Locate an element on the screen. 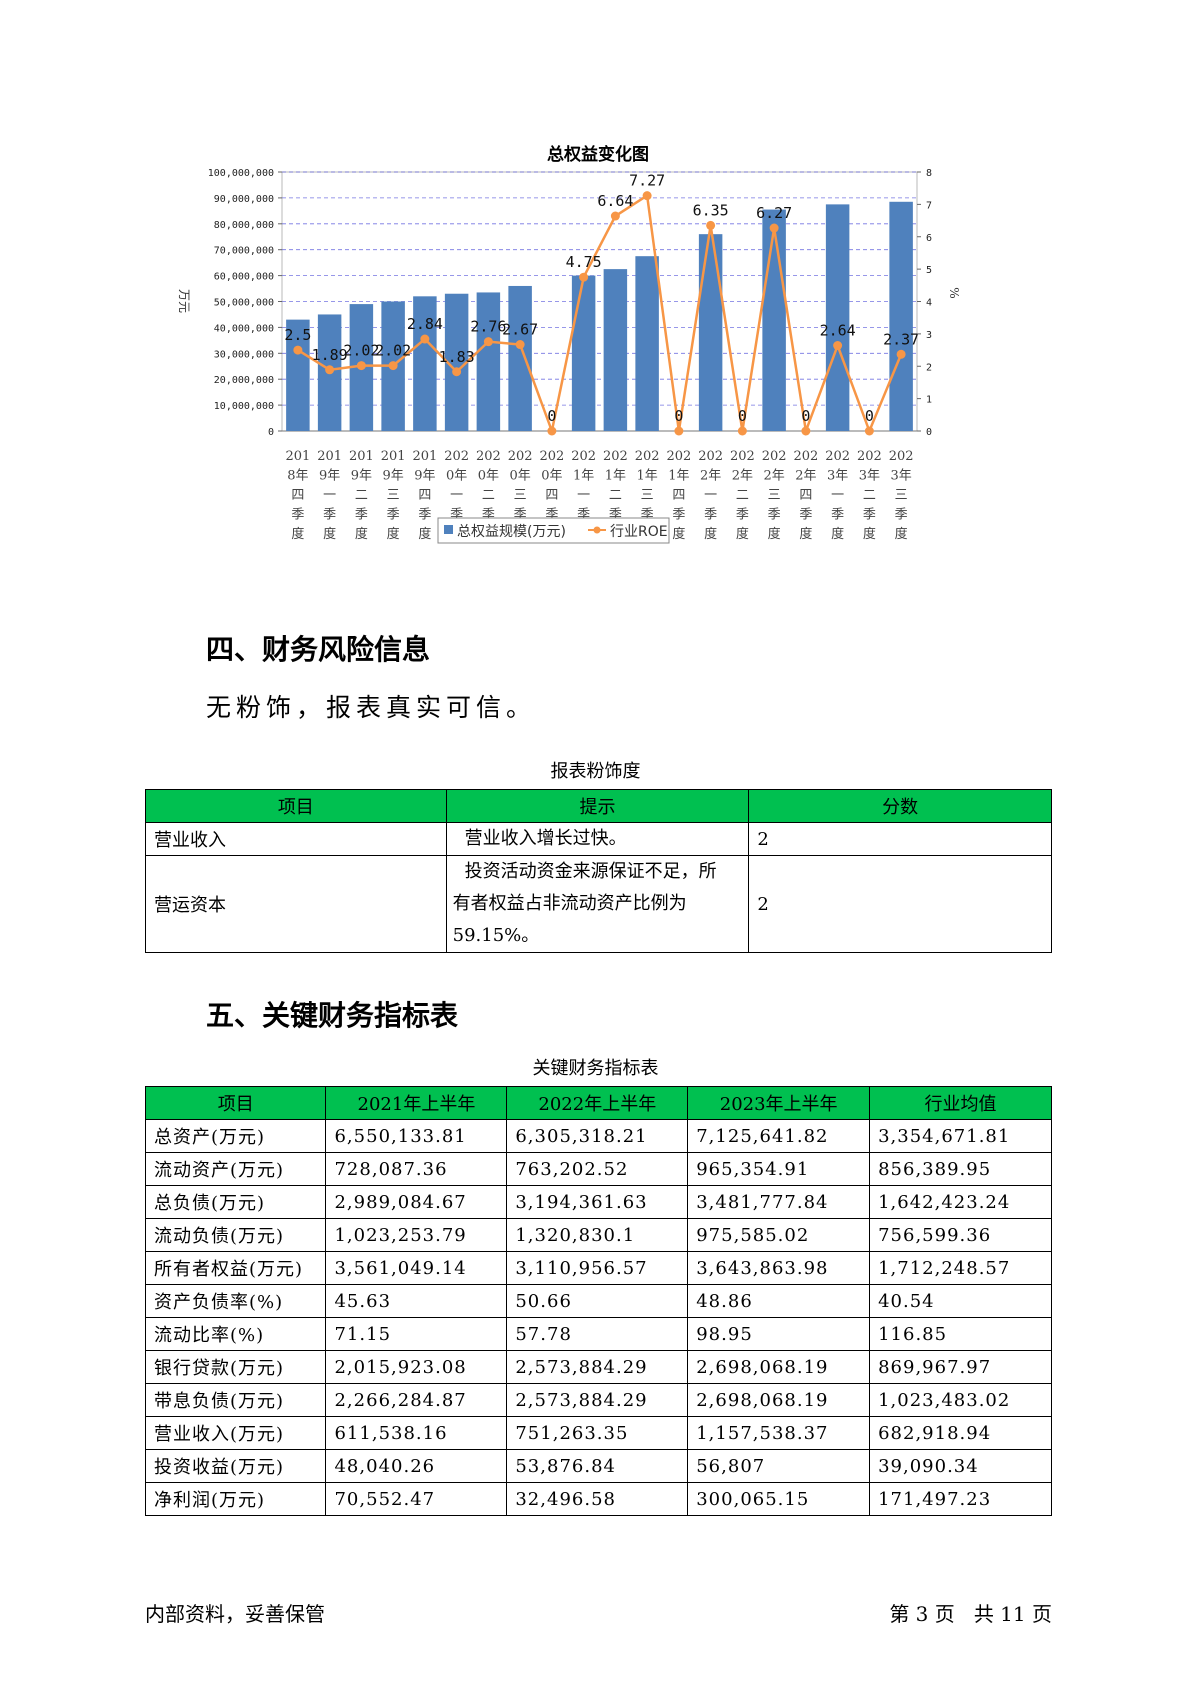 This screenshot has height=1684, width=1191. risk-hint-cell: 营业收入增长过快。 is located at coordinates (597, 839).